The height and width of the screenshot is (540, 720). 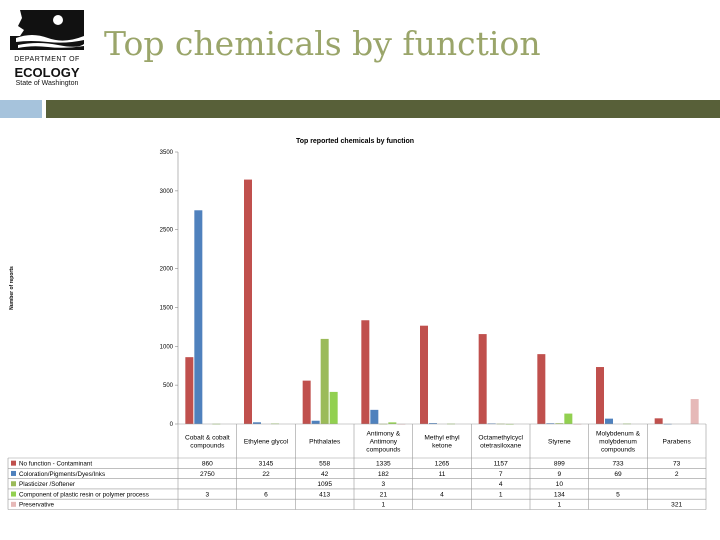 I want to click on data-table-value: 7, so click(x=501, y=474).